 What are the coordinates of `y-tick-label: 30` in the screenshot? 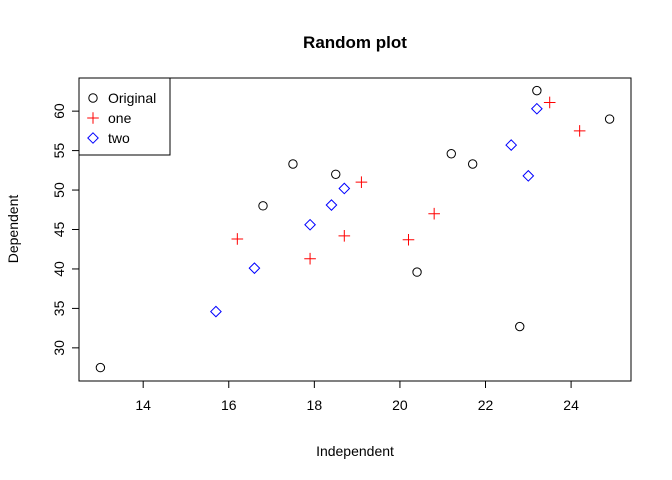 It's located at (59, 348).